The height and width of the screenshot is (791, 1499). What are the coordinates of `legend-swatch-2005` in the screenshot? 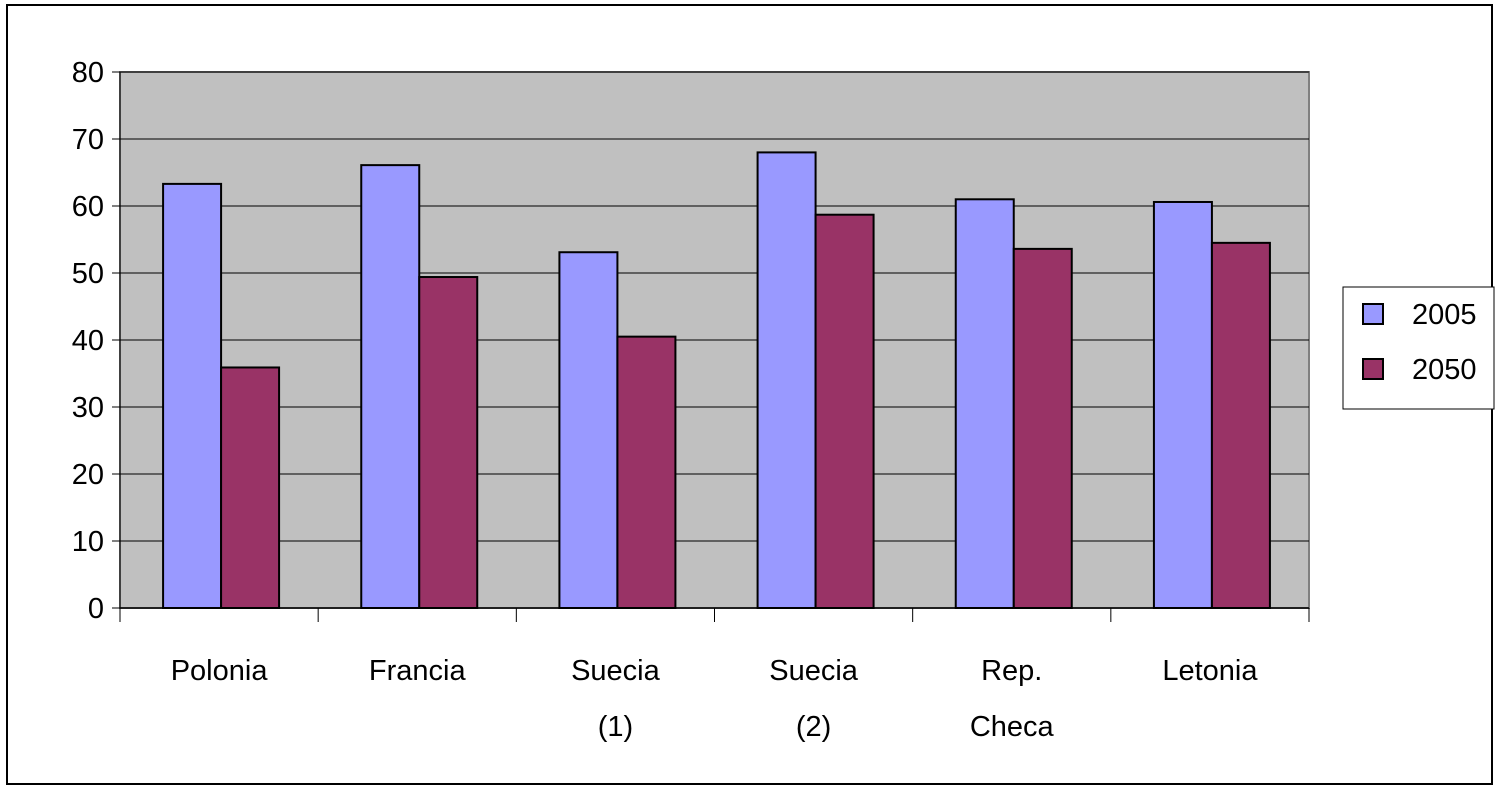 It's located at (1373, 314).